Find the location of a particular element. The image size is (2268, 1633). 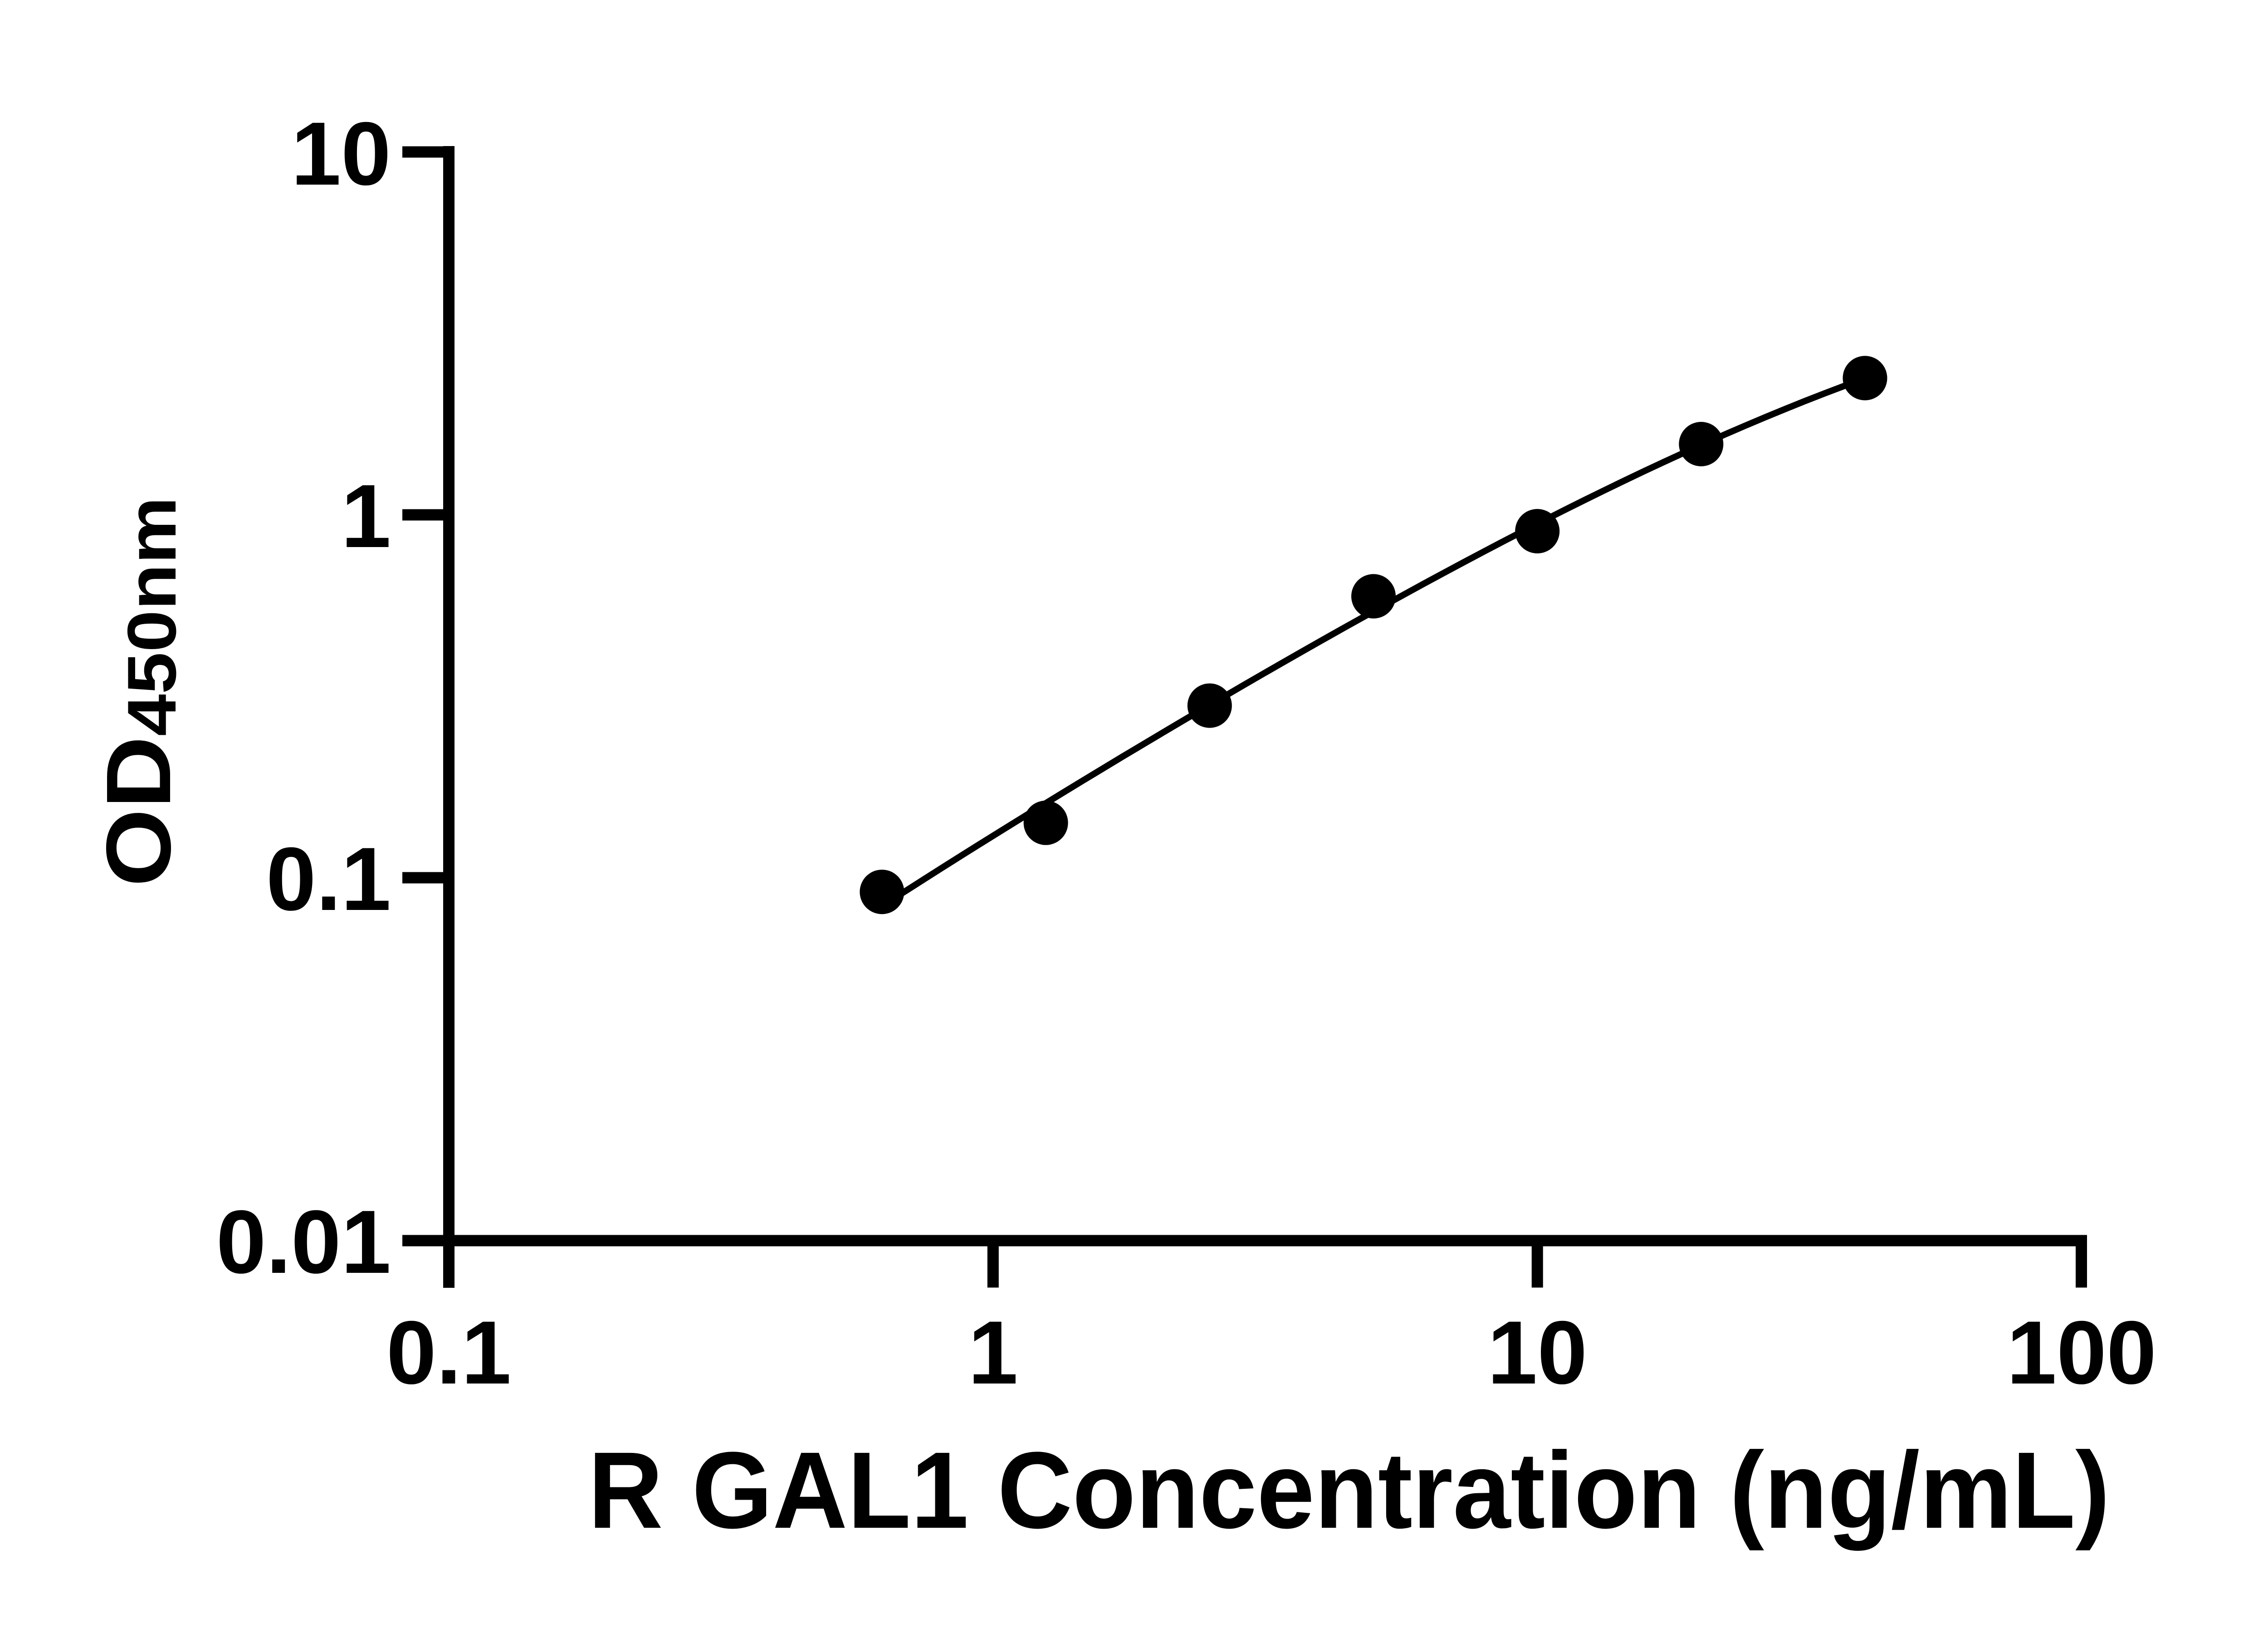

svg-text: R GAL1 Concentration (ng/mL) is located at coordinates (1349, 1490).